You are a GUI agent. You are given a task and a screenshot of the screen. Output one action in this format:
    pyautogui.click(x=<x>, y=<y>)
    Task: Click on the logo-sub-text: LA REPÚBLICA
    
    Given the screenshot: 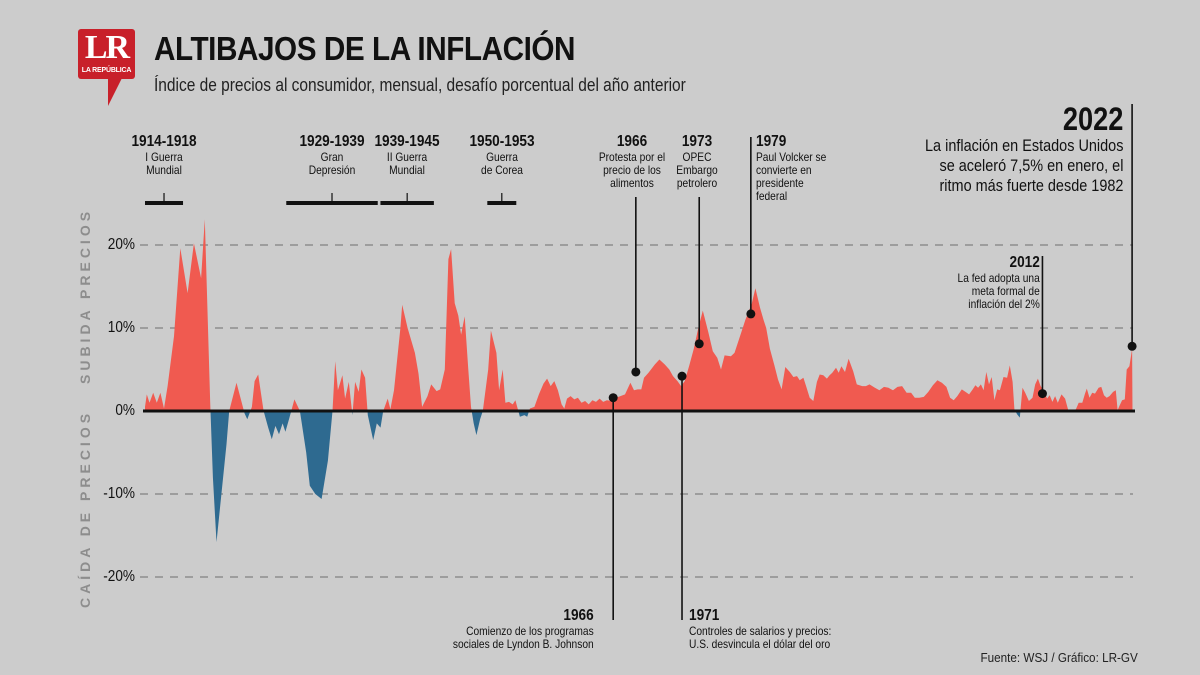 What is the action you would take?
    pyautogui.click(x=106, y=70)
    